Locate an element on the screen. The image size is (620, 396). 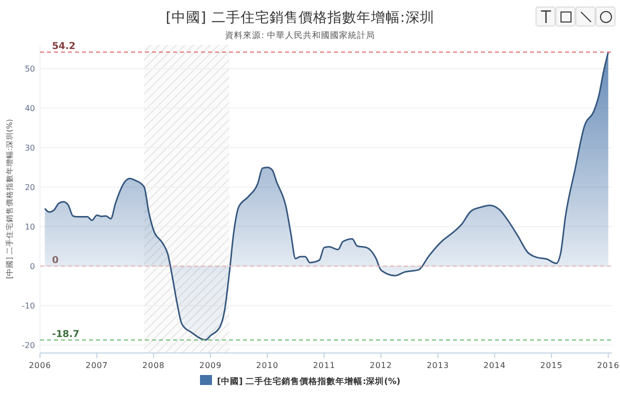
ref-line-label: -18.7 is located at coordinates (66, 334).